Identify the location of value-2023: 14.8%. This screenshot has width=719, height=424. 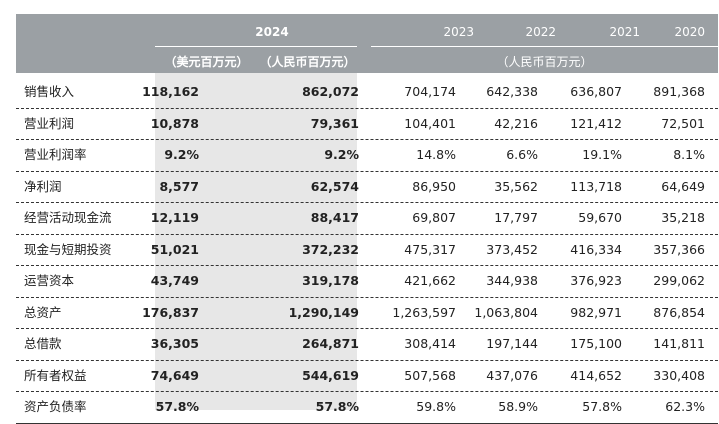
(436, 154).